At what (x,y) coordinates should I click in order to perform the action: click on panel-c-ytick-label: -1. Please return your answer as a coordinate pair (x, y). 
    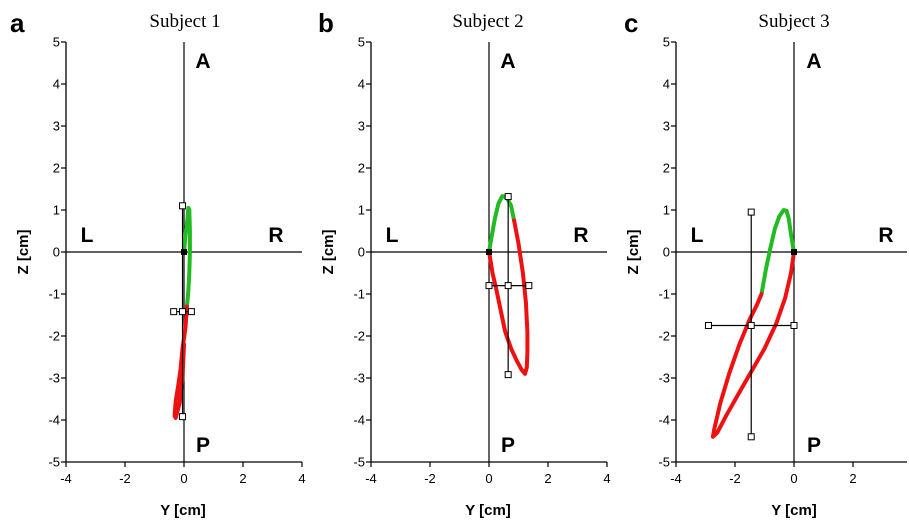
    Looking at the image, I should click on (664, 294).